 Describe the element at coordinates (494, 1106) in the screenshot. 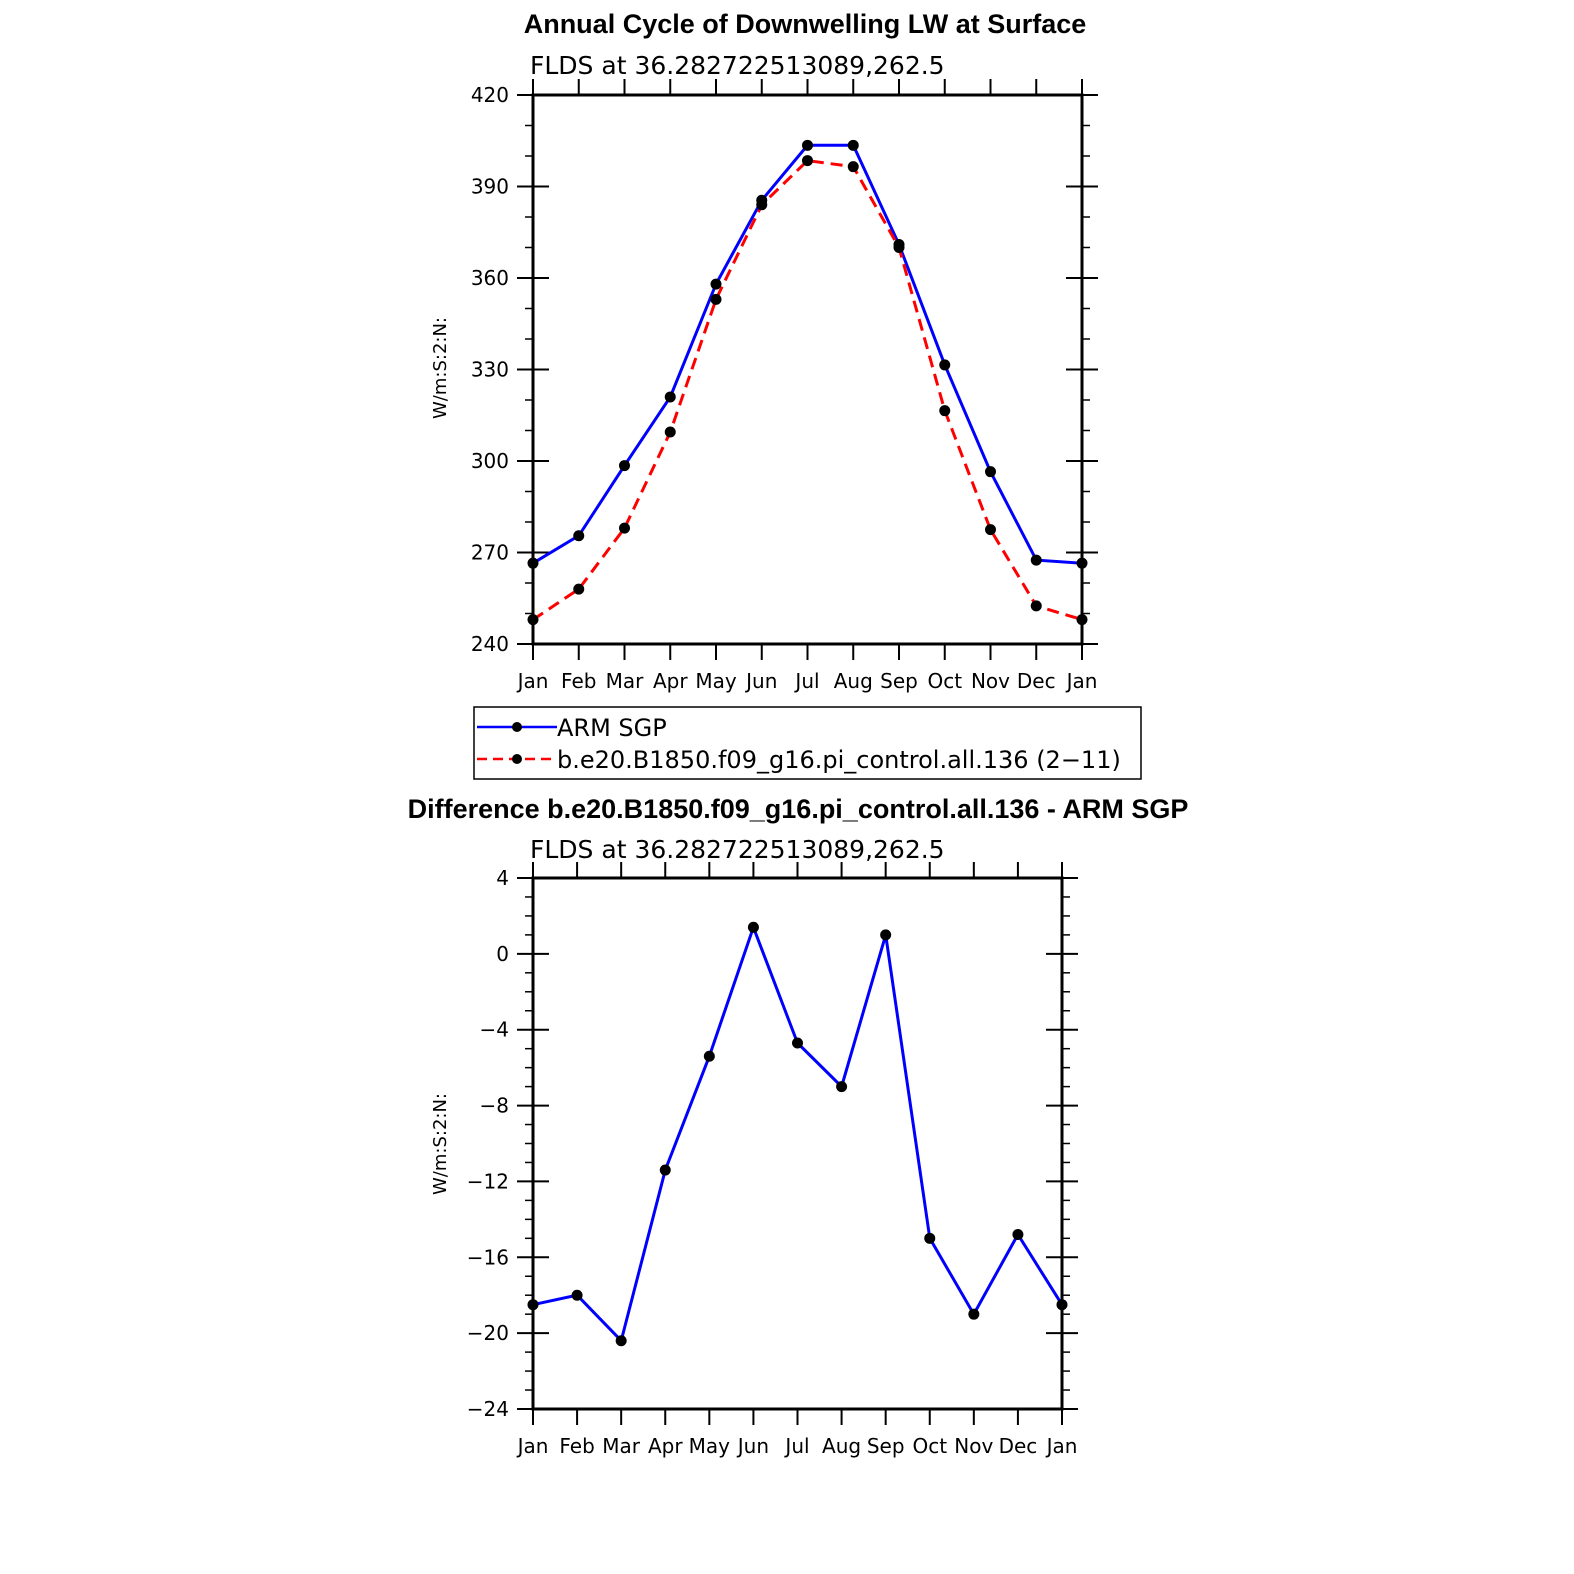

I see `y-tick-label: −8` at that location.